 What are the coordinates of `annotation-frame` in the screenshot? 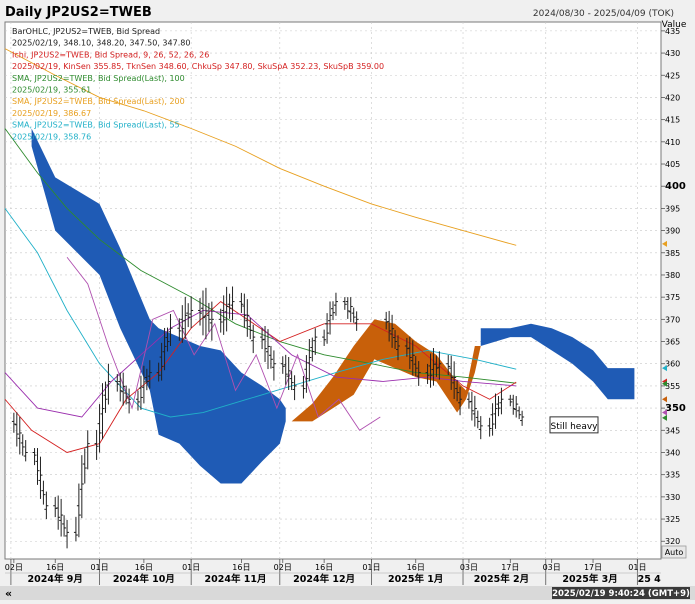 It's located at (574, 425).